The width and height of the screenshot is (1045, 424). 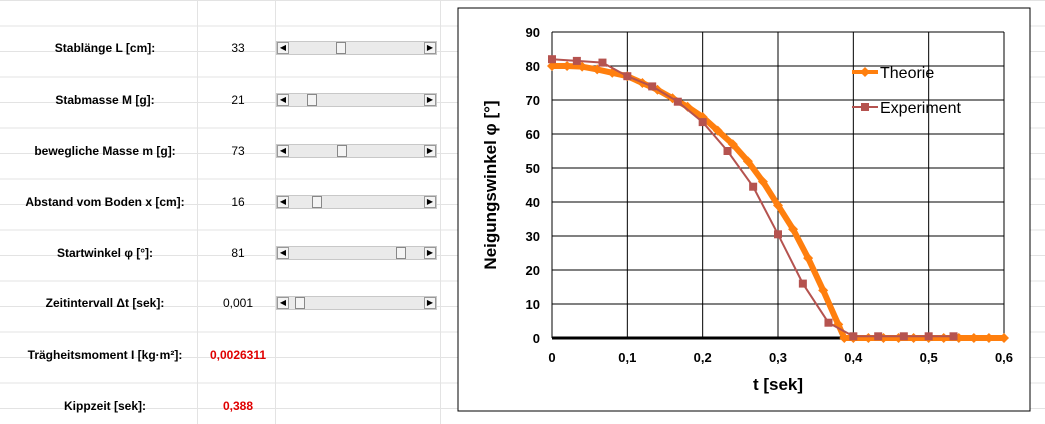 I want to click on control-value: 73, so click(x=238, y=151).